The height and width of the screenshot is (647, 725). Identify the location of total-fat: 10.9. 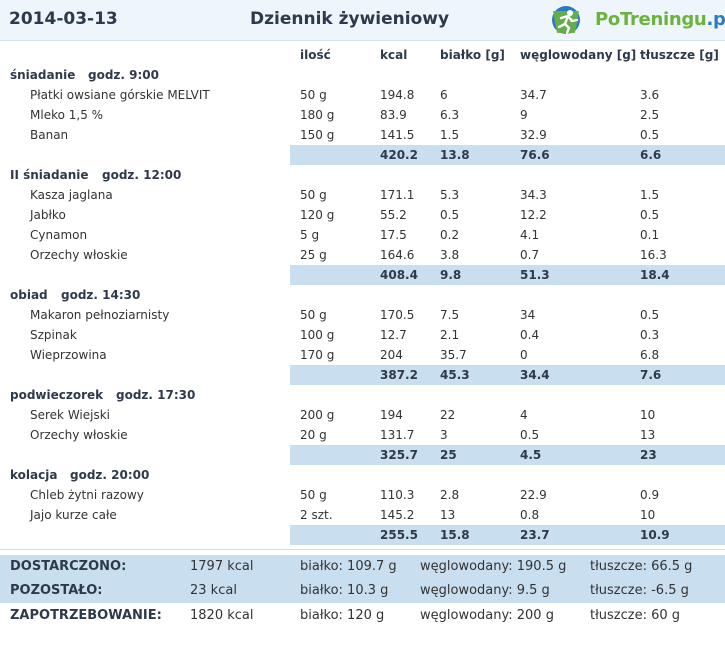
(655, 535).